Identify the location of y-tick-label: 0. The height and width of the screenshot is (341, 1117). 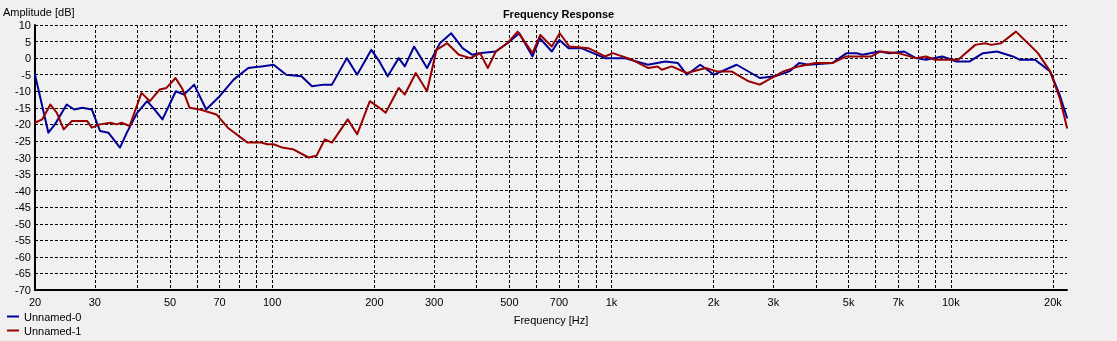
(27, 58).